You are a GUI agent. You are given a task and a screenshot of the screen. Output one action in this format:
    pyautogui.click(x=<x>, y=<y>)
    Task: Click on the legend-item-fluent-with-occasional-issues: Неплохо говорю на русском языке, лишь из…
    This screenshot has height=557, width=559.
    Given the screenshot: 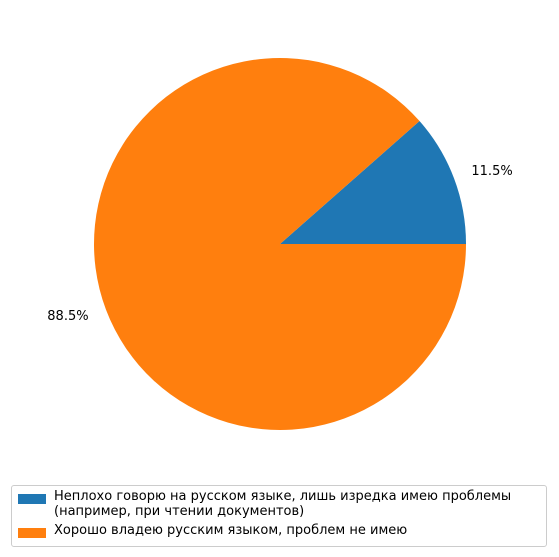 What is the action you would take?
    pyautogui.click(x=279, y=504)
    